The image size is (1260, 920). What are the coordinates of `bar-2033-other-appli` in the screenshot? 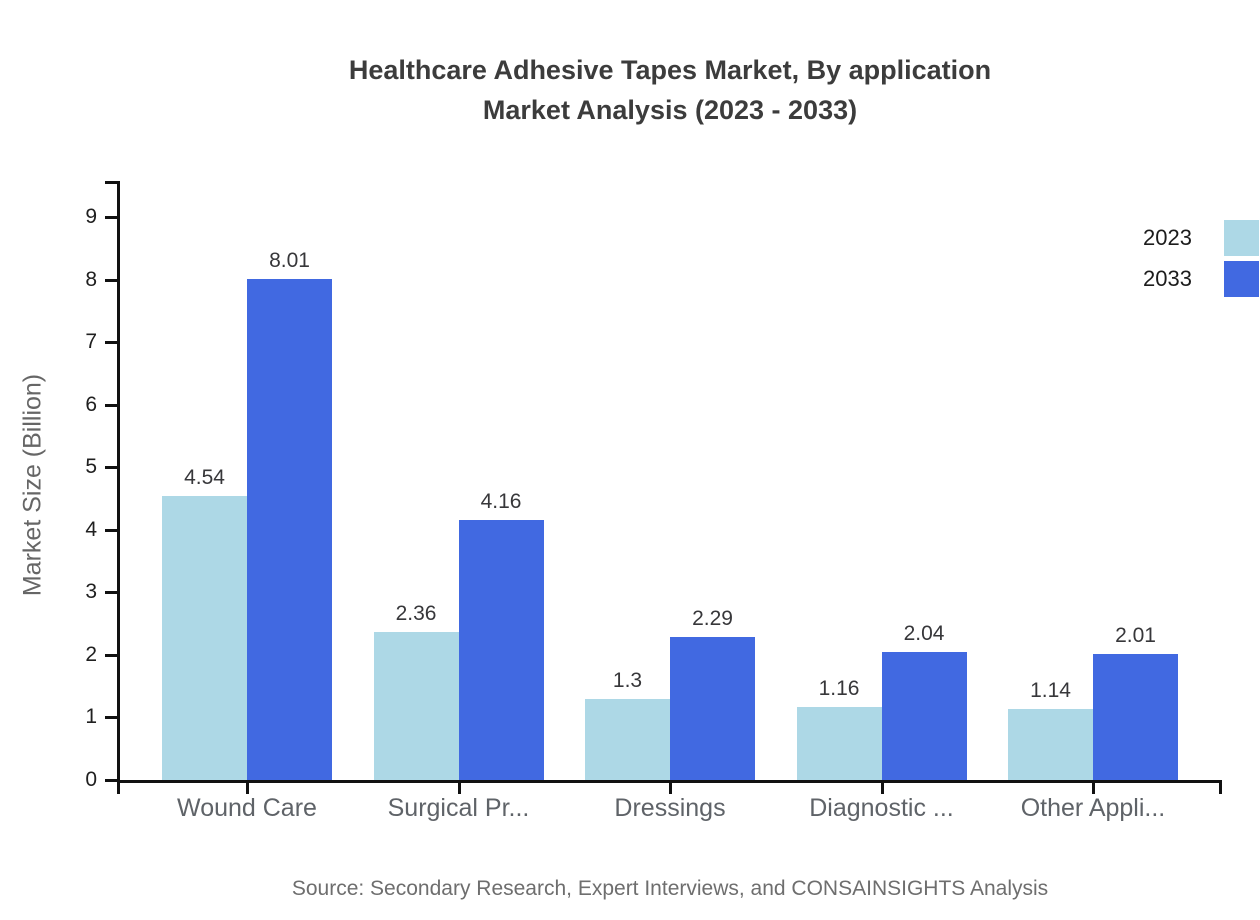 It's located at (1135, 717).